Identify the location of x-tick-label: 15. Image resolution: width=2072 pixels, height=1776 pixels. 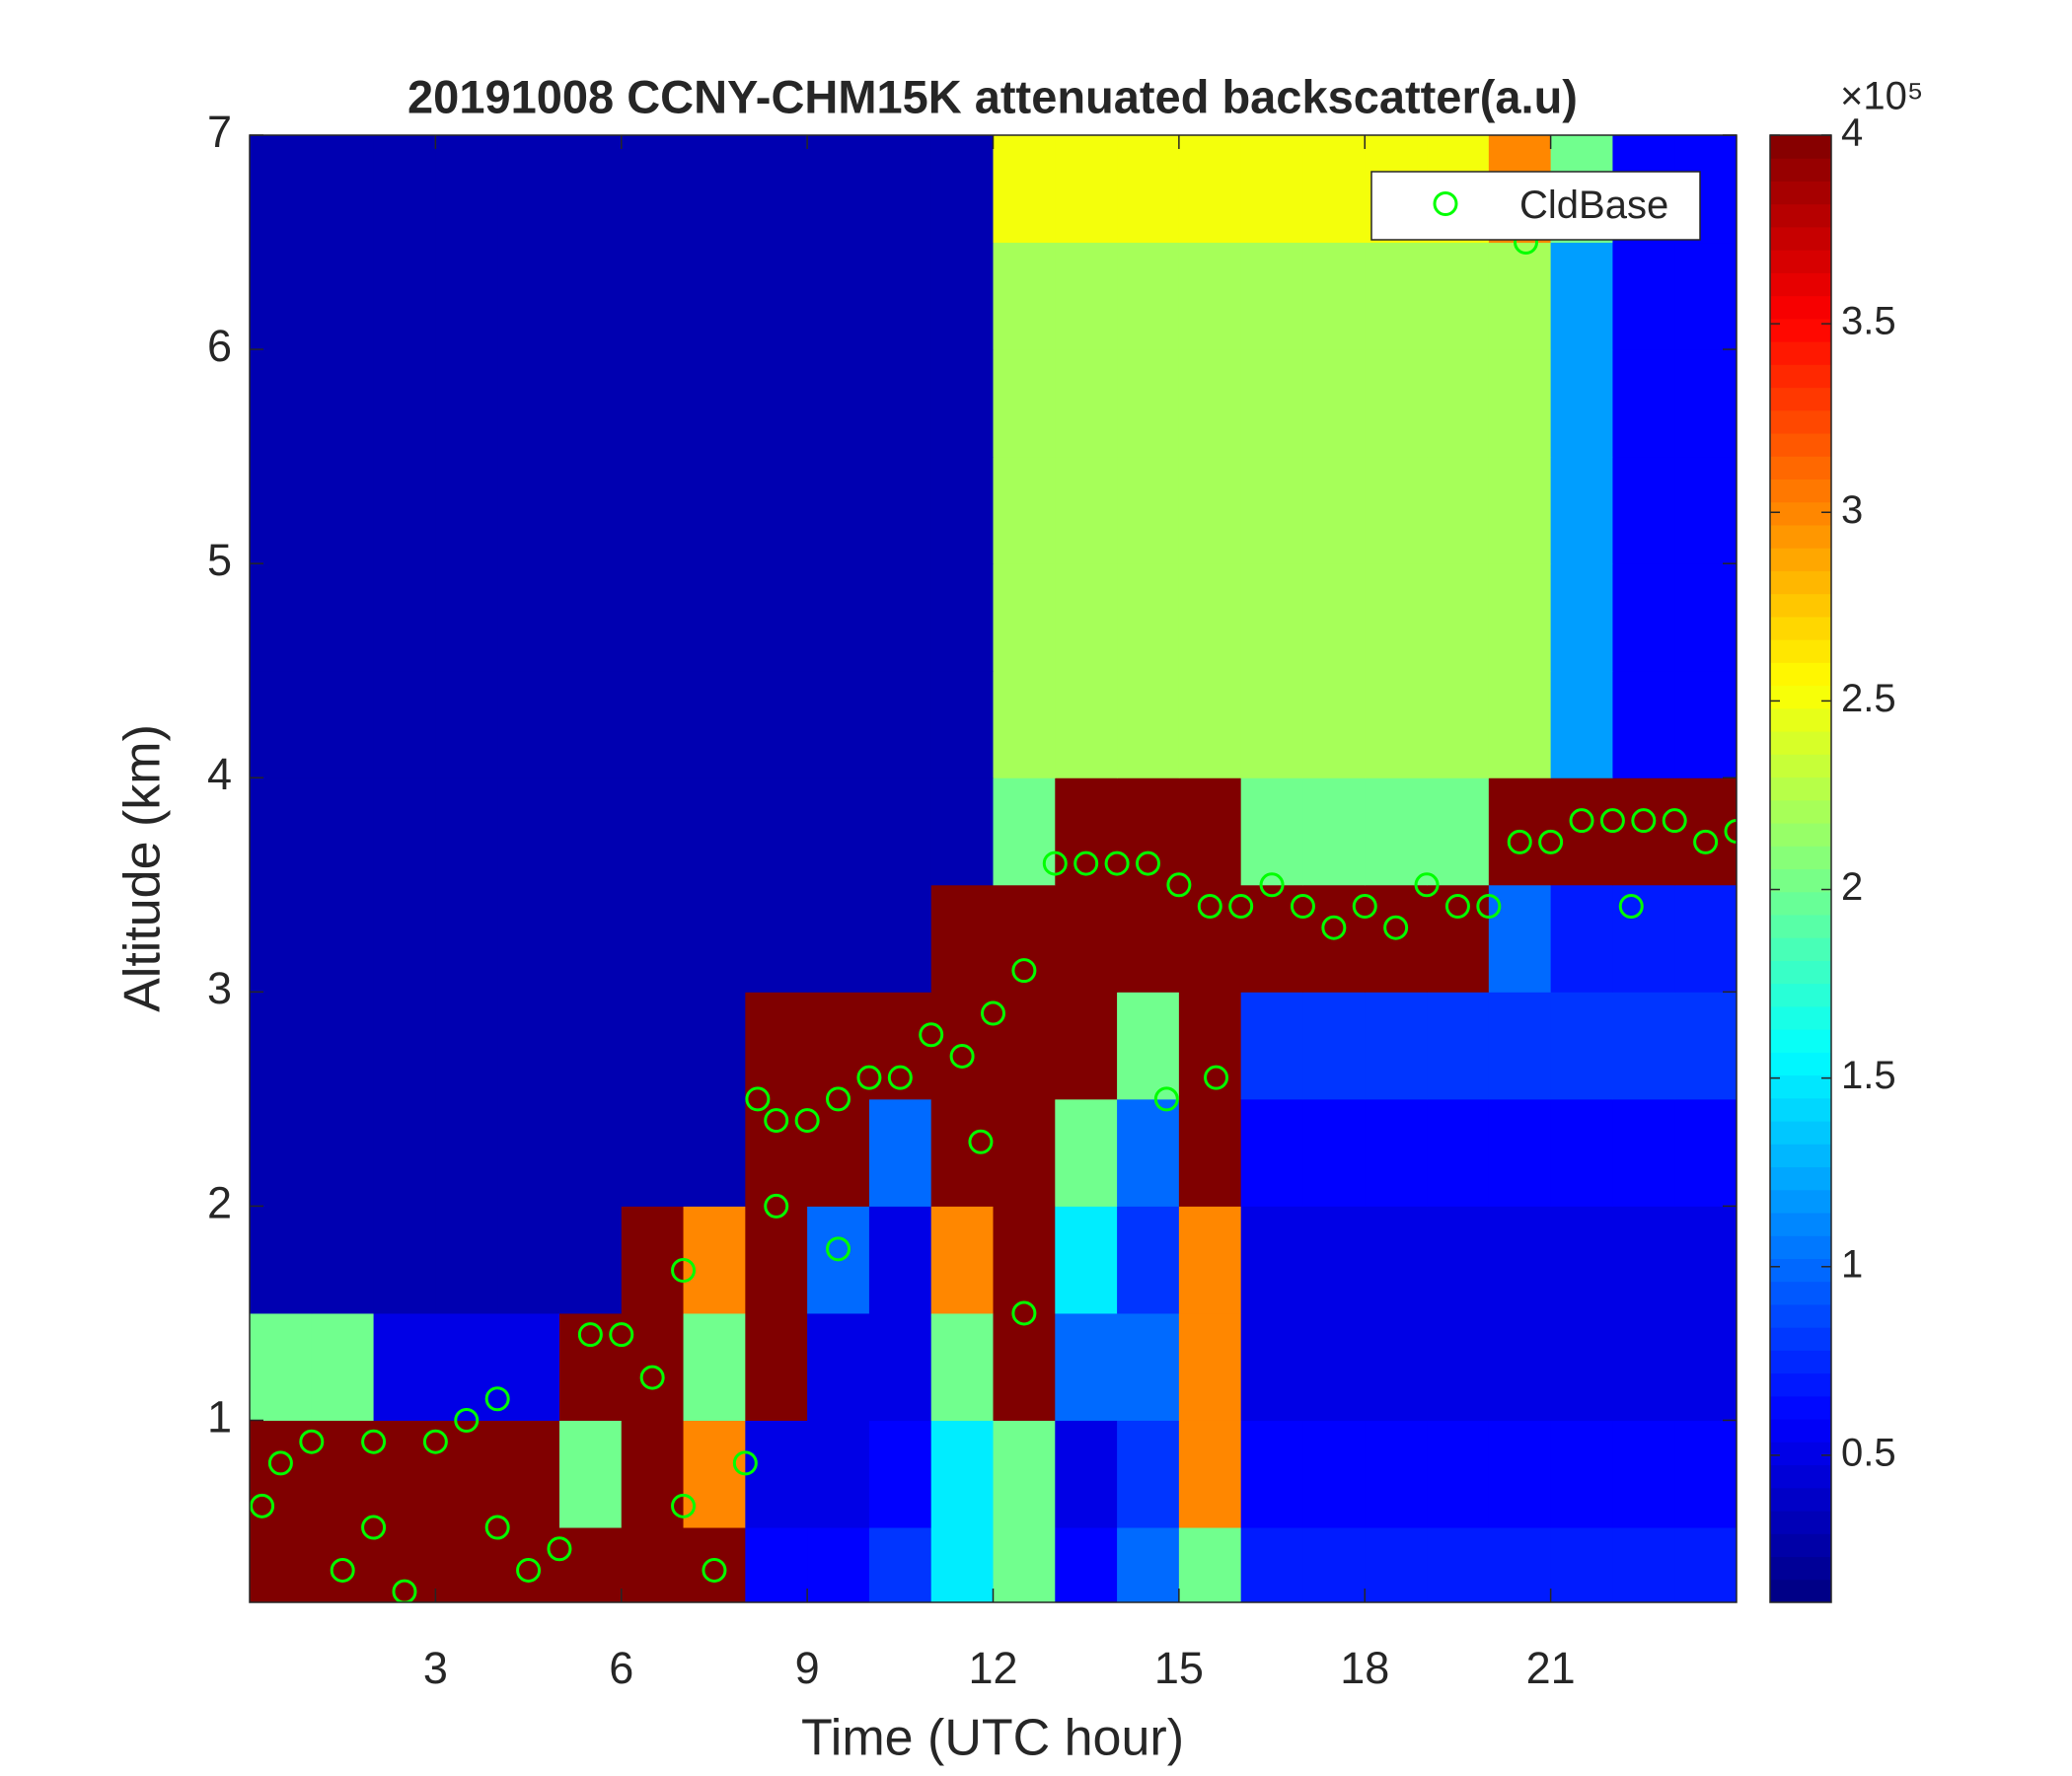
(1179, 1668).